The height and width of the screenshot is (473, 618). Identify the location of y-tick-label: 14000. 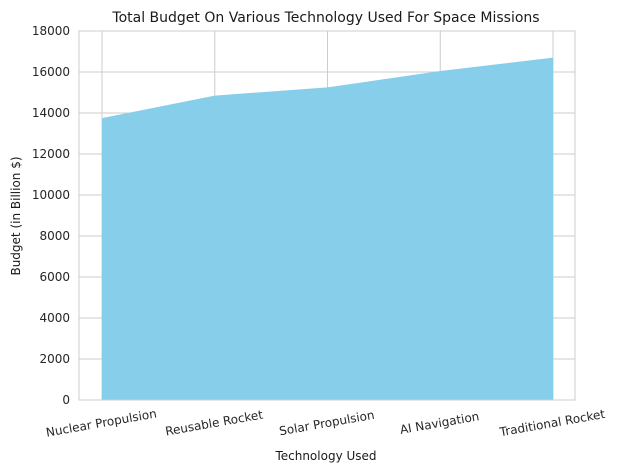
(51, 113).